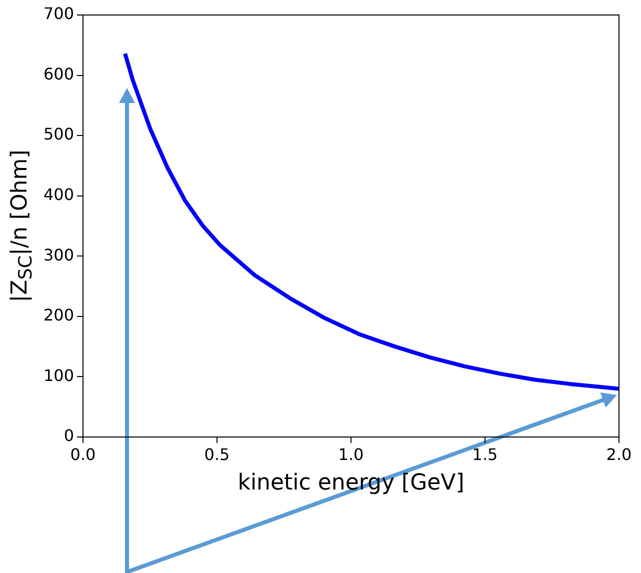 Image resolution: width=641 pixels, height=573 pixels. What do you see at coordinates (58, 315) in the screenshot?
I see `y-tick-label: 200` at bounding box center [58, 315].